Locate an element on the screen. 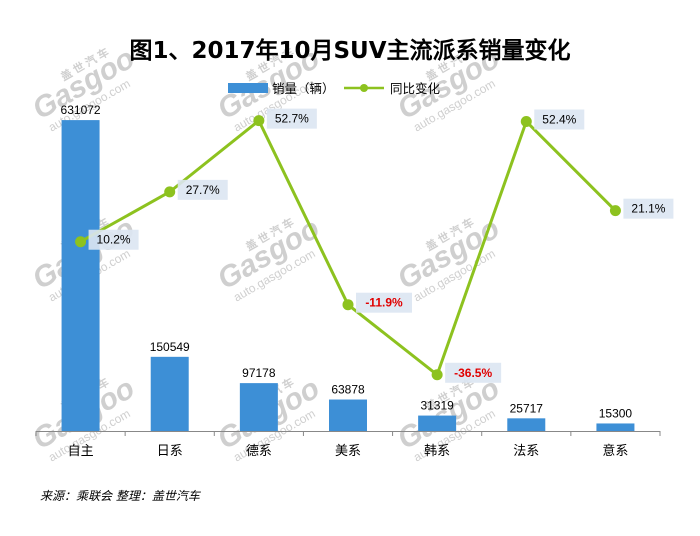 The width and height of the screenshot is (700, 536). line-value-label: 27.7% is located at coordinates (202, 189).